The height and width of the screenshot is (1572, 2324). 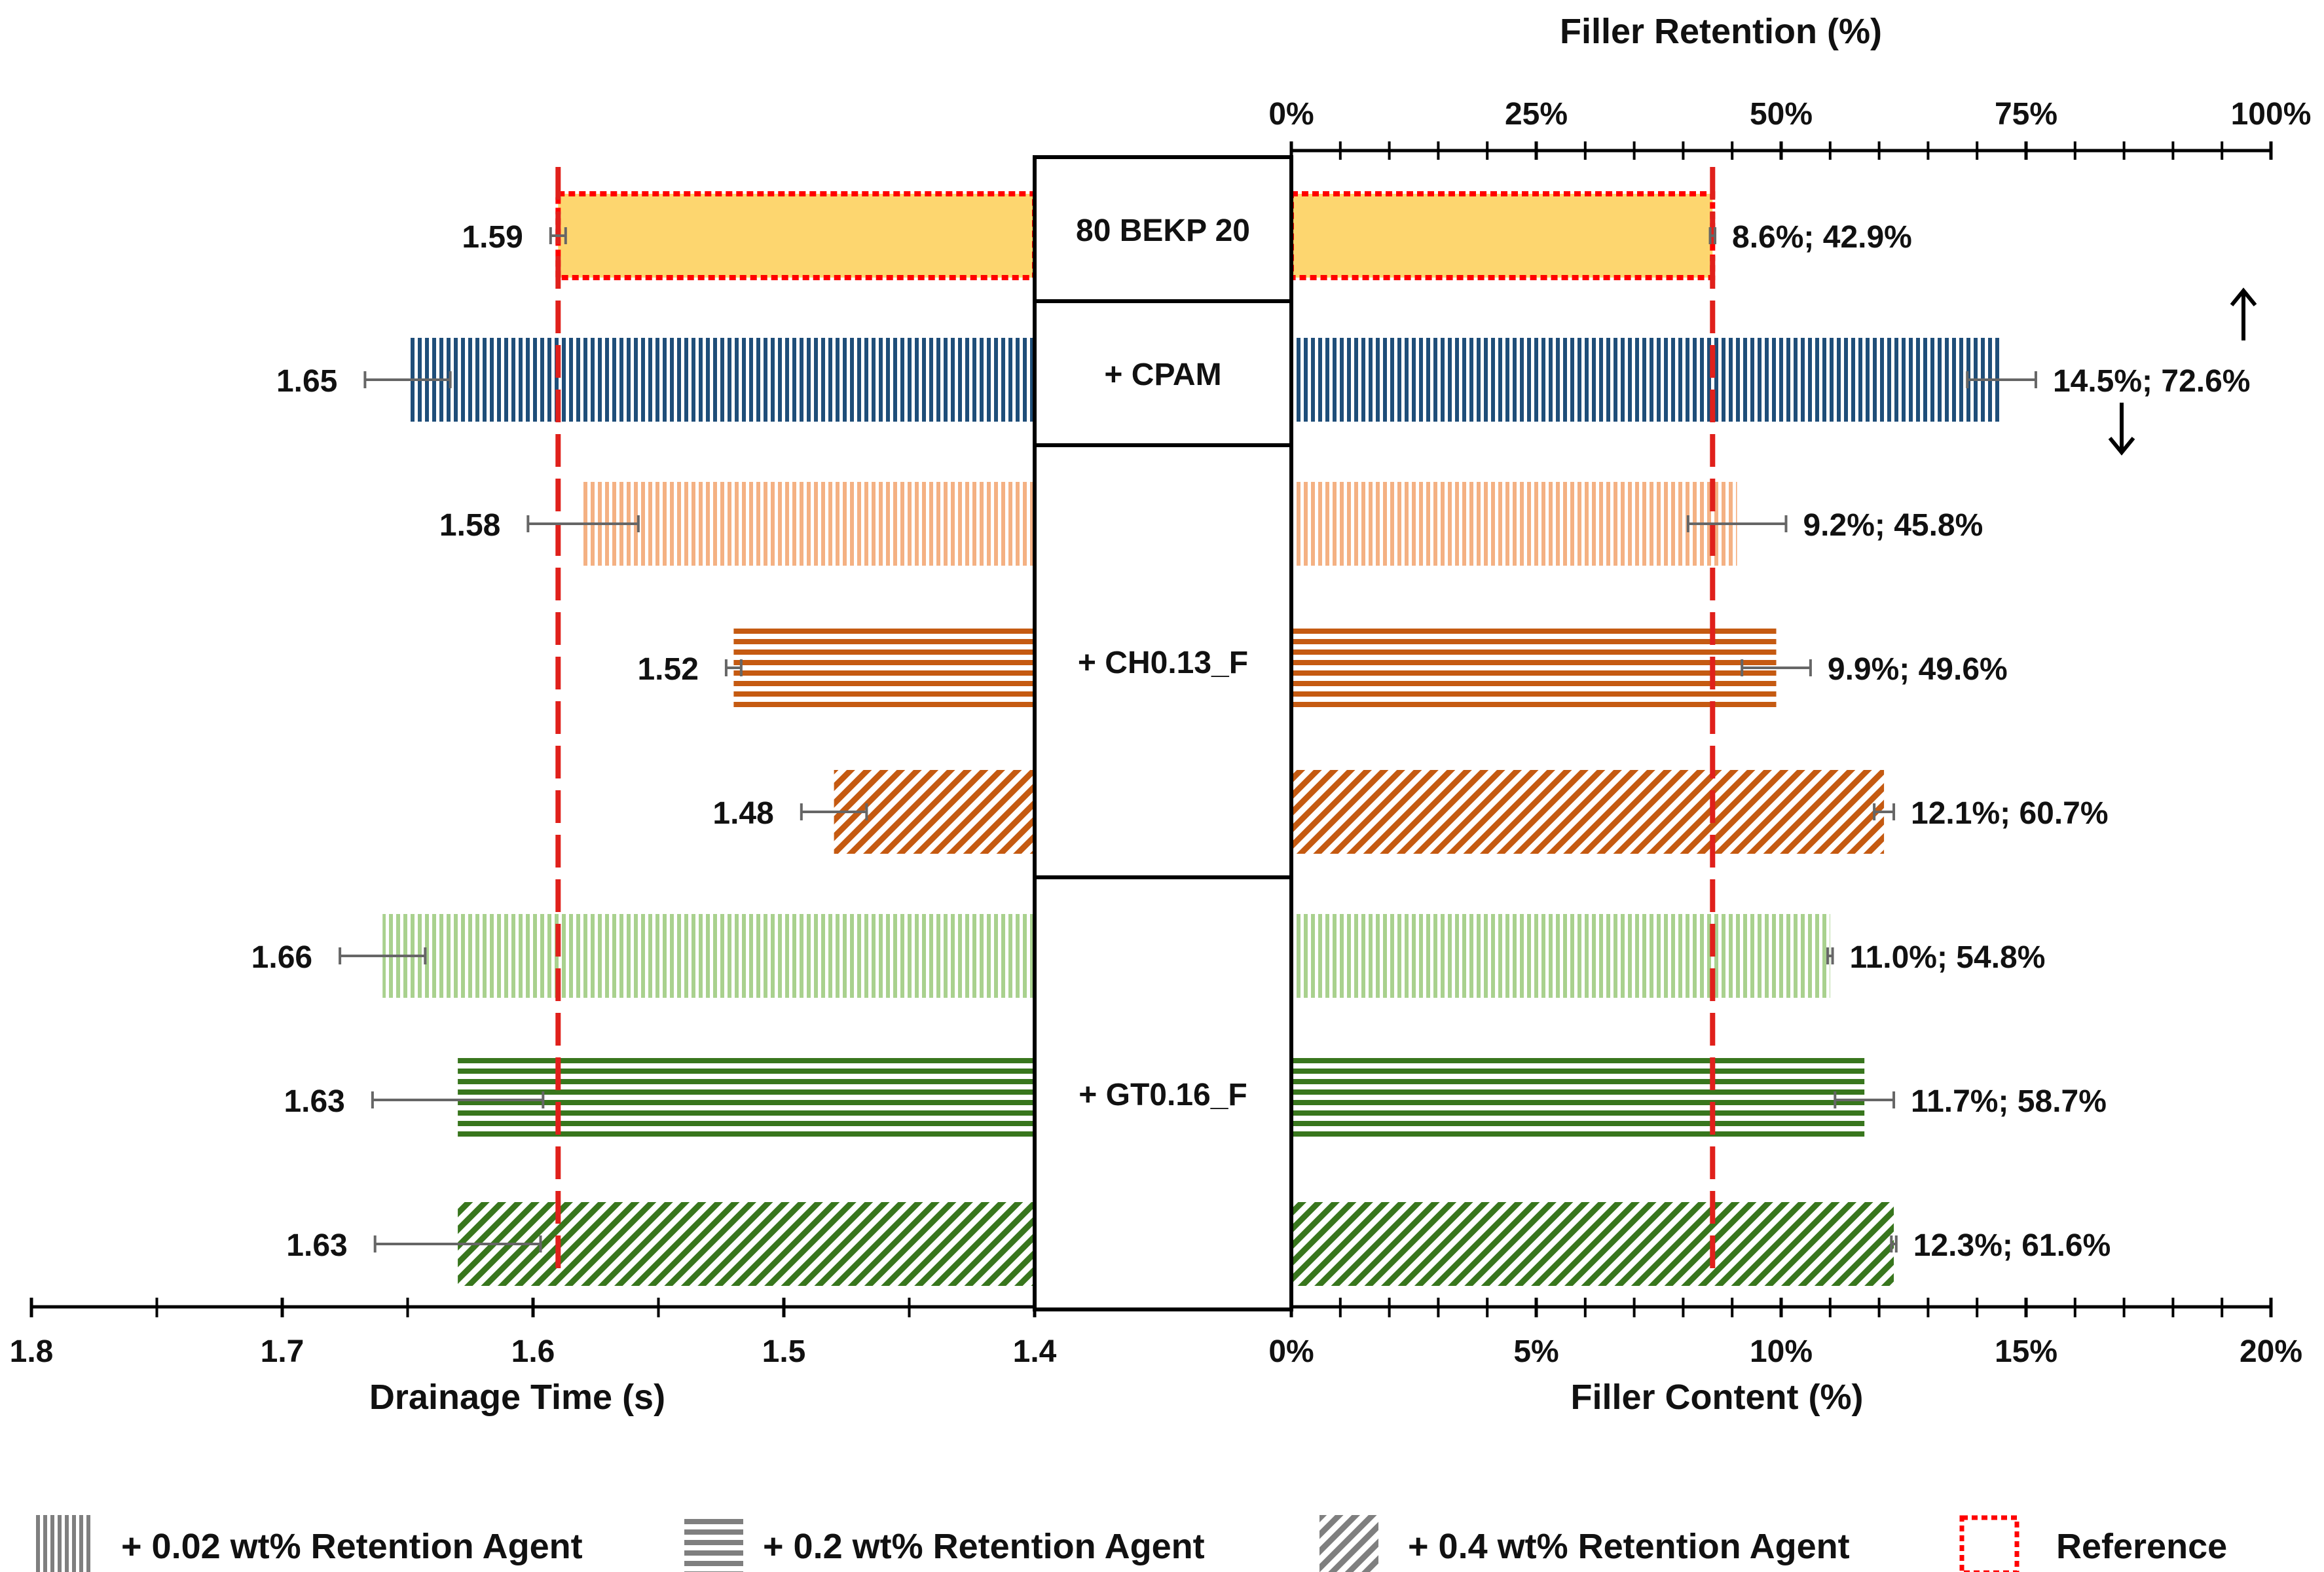 I want to click on left-axis-tick-label: 1.4, so click(x=1035, y=1351).